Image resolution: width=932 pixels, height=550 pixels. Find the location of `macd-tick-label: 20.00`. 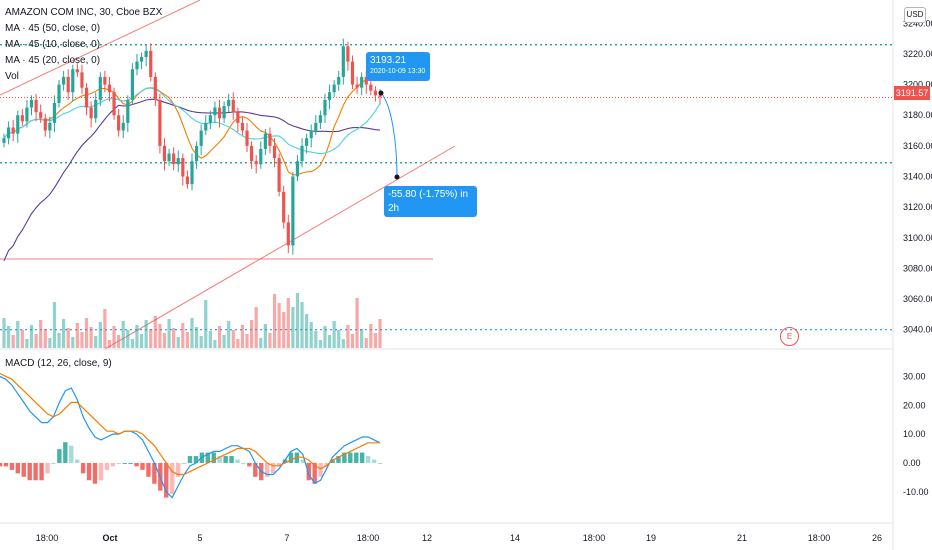

macd-tick-label: 20.00 is located at coordinates (914, 405).